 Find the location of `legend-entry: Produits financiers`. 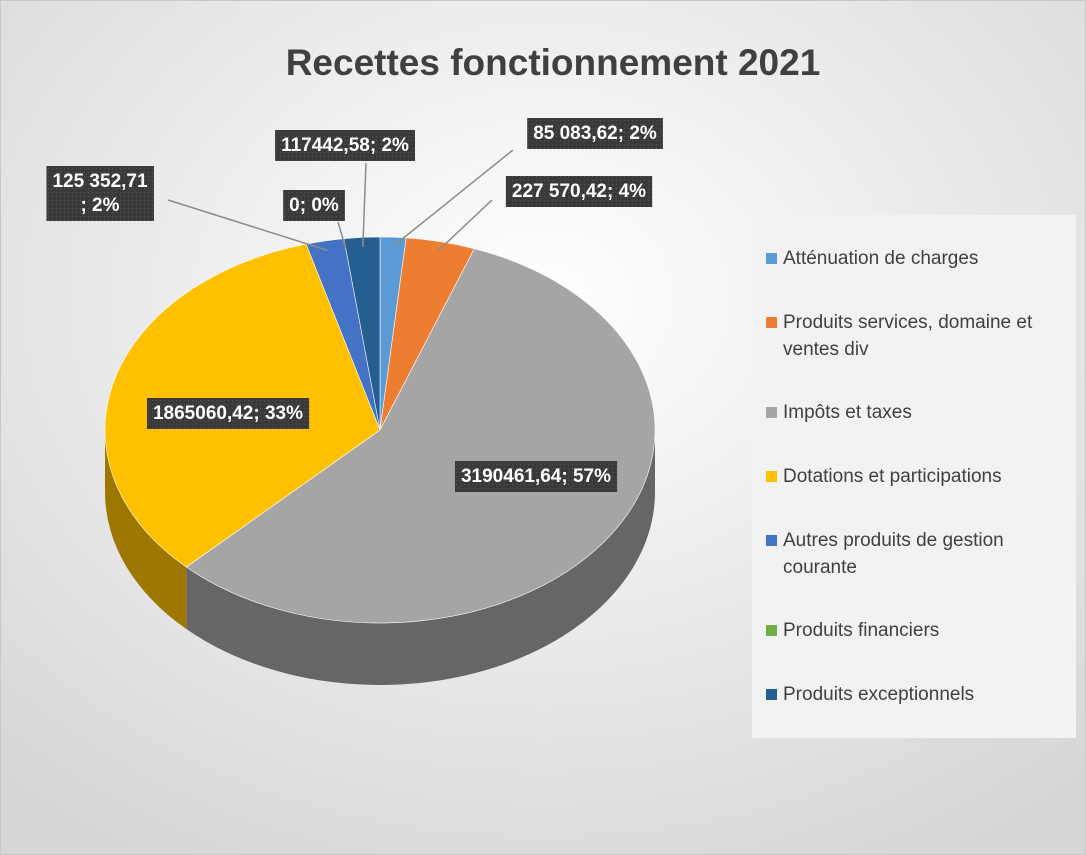

legend-entry: Produits financiers is located at coordinates (917, 630).